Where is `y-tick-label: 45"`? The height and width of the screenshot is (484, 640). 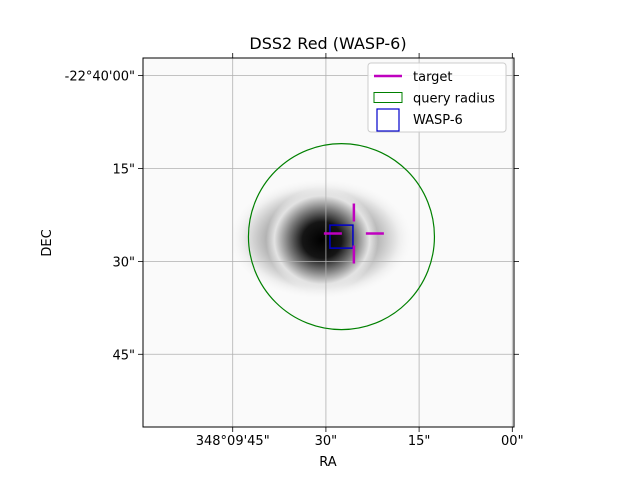 y-tick-label: 45" is located at coordinates (123, 355).